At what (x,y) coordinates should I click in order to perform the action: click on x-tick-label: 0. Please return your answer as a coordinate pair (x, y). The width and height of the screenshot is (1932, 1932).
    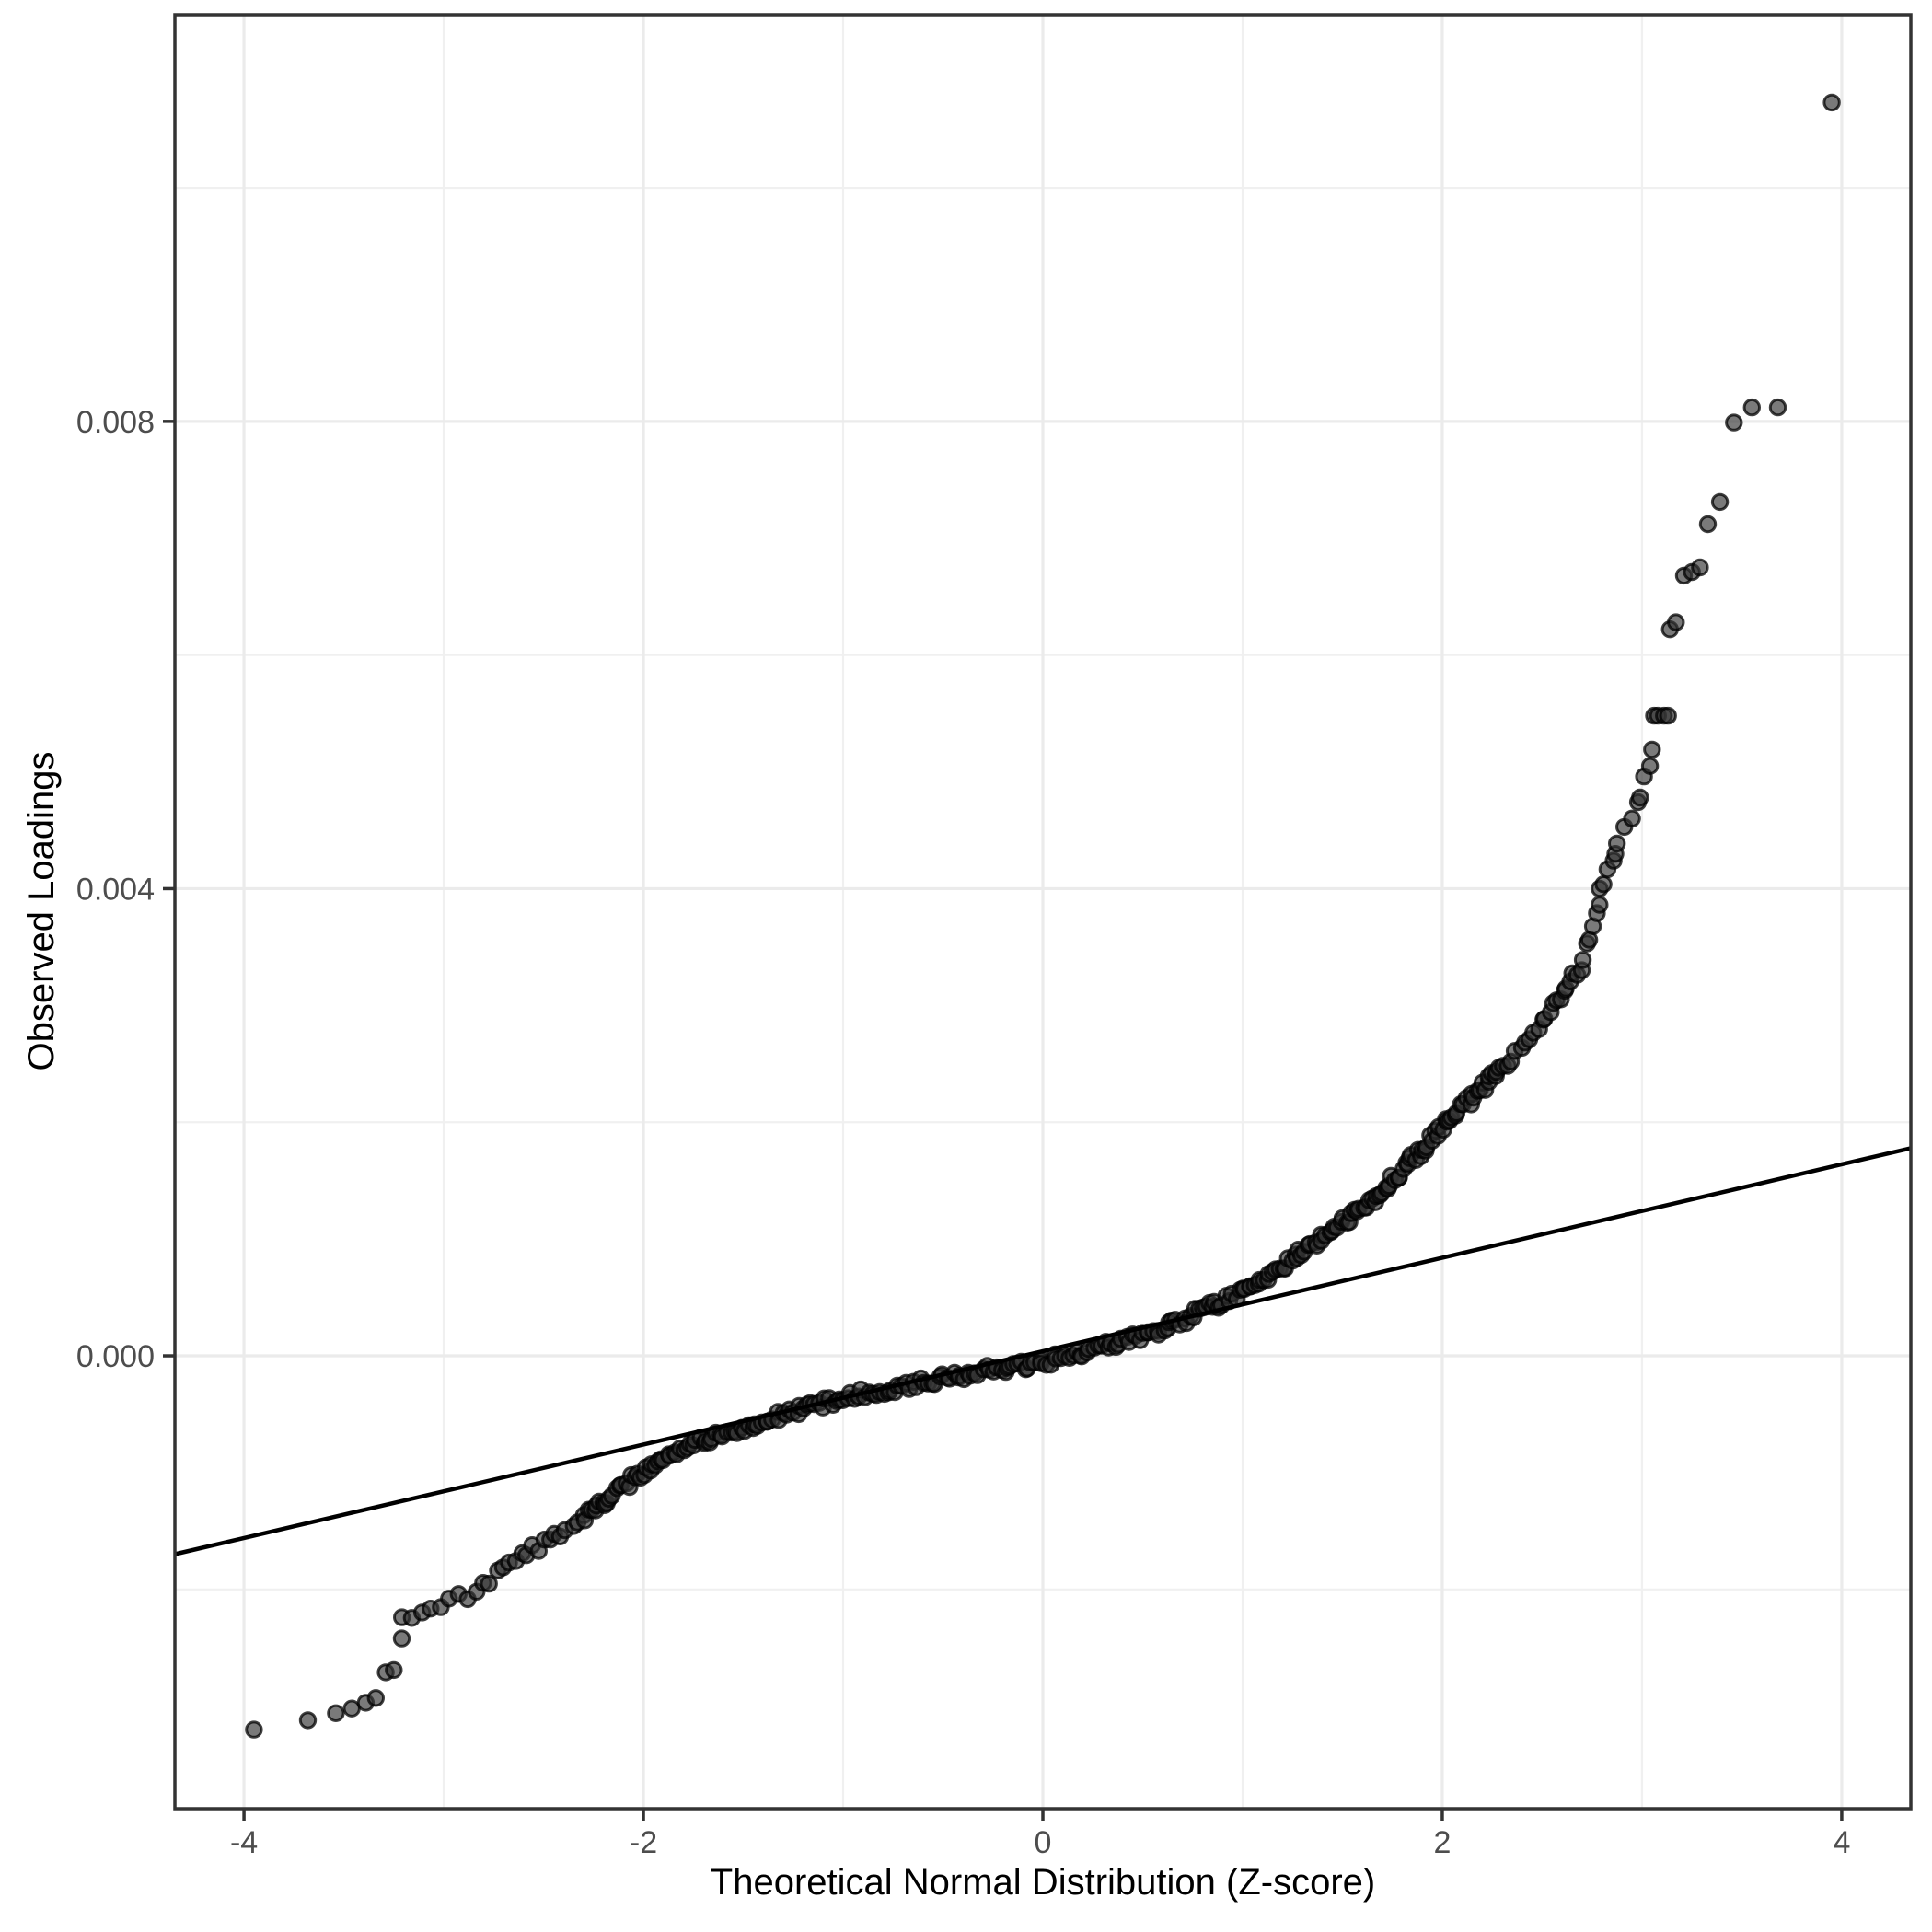
    Looking at the image, I should click on (1044, 1843).